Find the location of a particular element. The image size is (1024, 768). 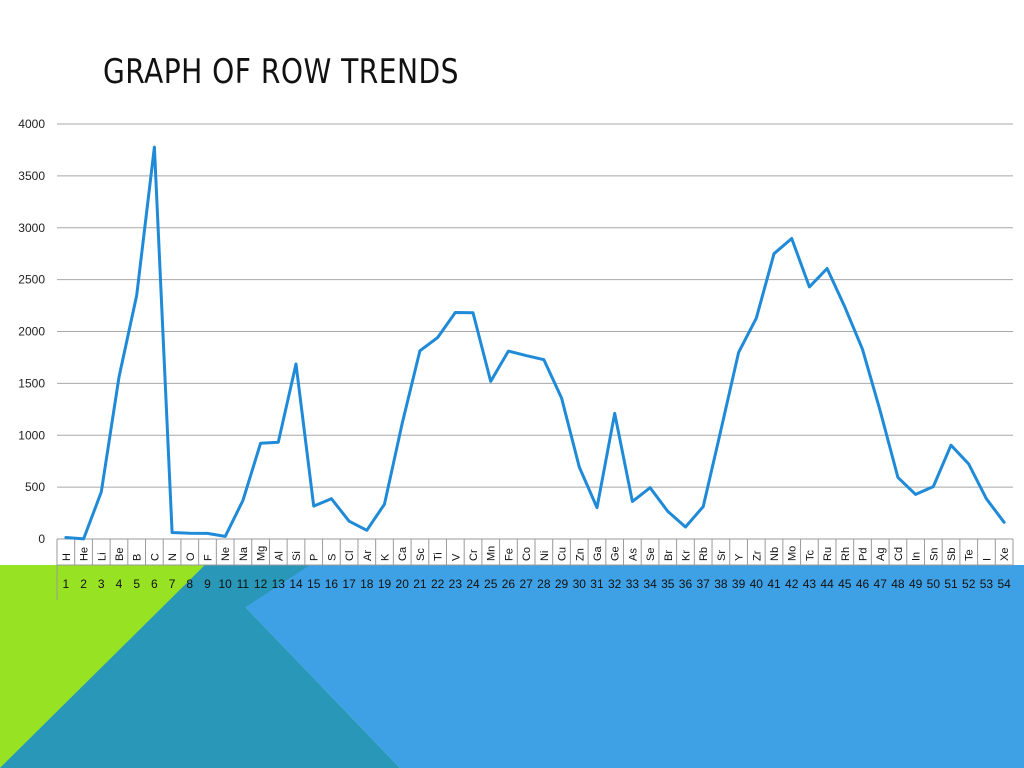

category-label: K is located at coordinates (386, 557).